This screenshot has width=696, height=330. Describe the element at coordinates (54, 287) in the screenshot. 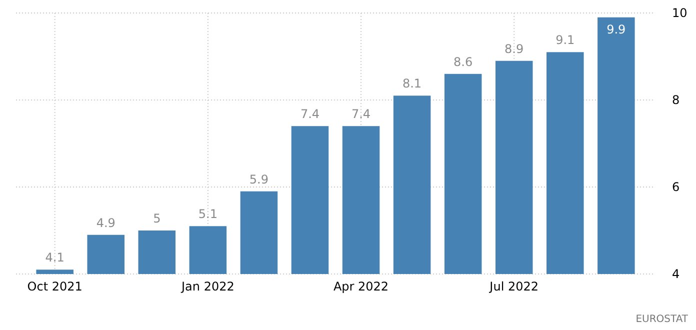

I see `x-tick-label: Oct 2021` at that location.